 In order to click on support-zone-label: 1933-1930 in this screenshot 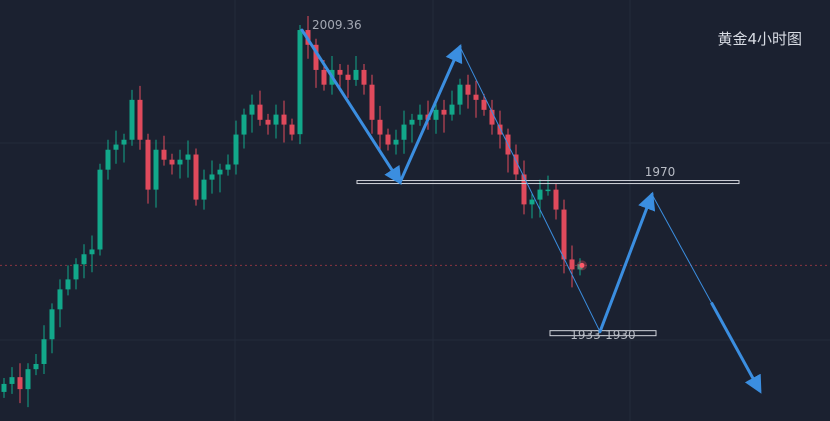, I will do `click(602, 335)`.